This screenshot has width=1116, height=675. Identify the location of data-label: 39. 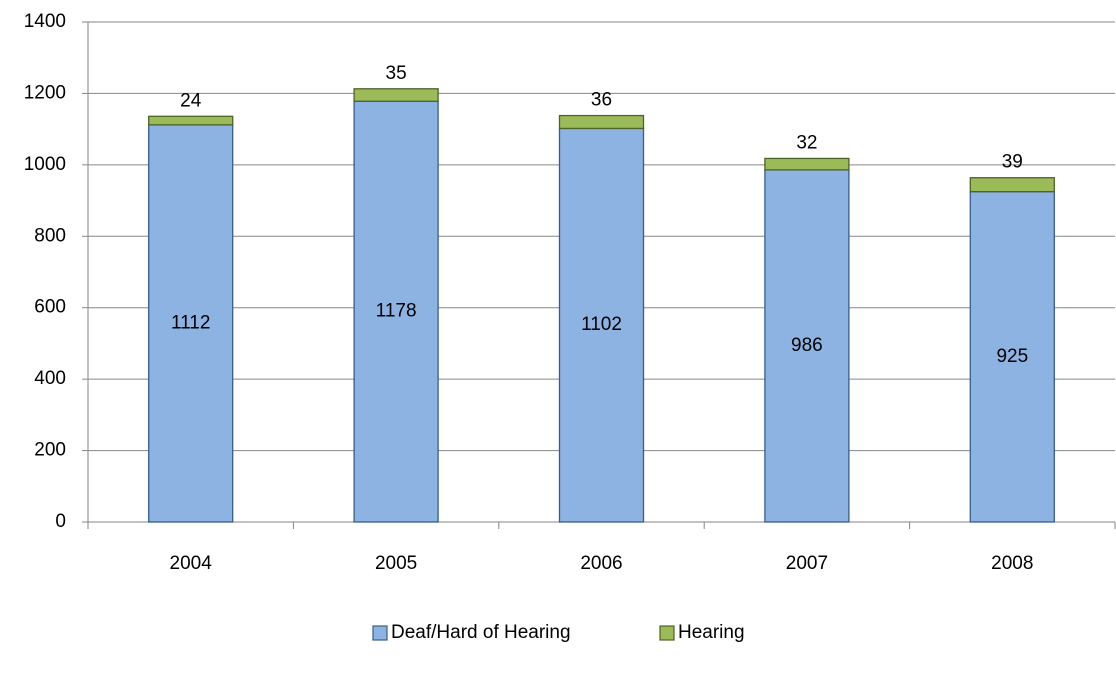
(1012, 162).